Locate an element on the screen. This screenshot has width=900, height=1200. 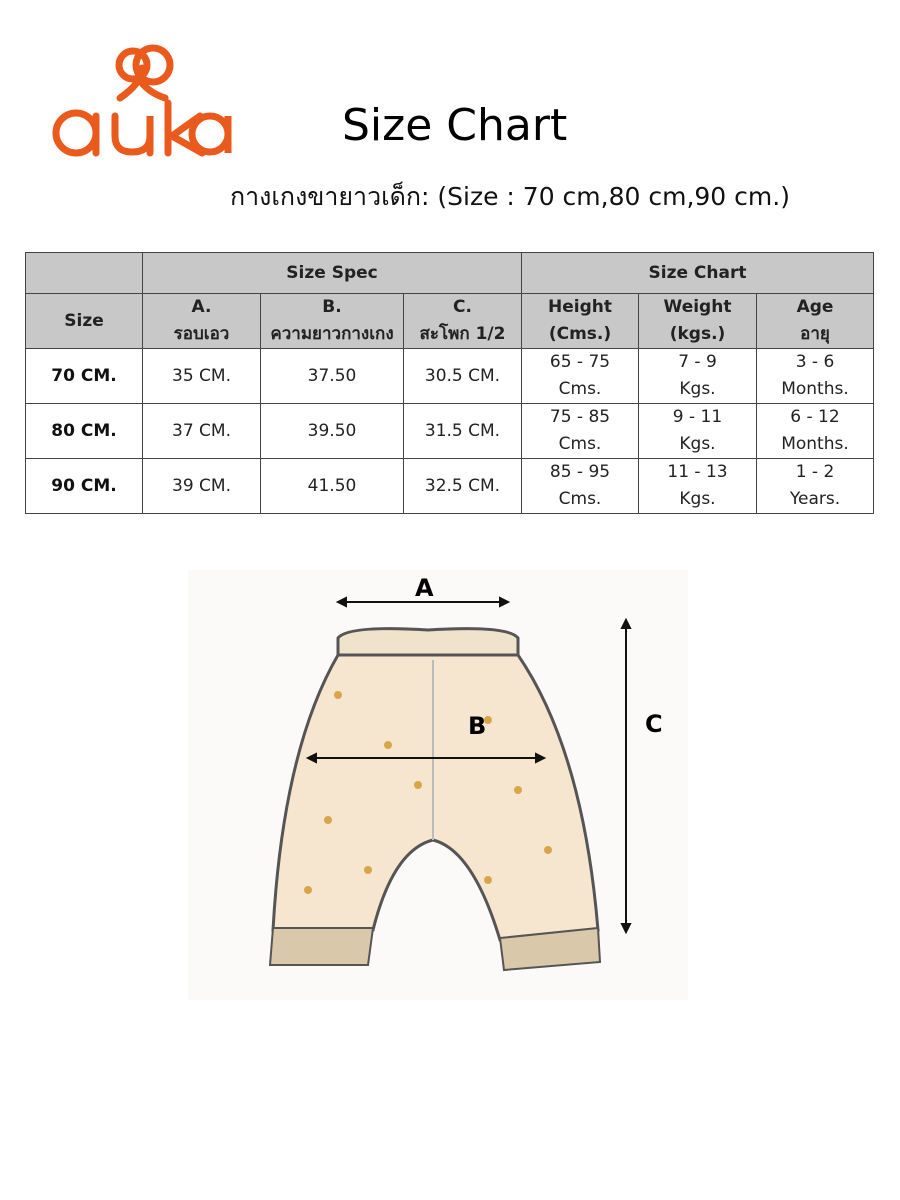
hip-cell: 31.5 CM. is located at coordinates (462, 431).